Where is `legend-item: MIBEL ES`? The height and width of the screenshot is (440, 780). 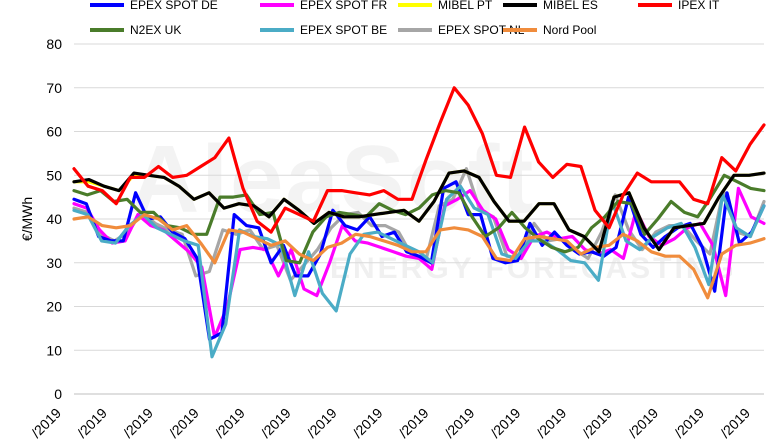 legend-item: MIBEL ES is located at coordinates (550, 6).